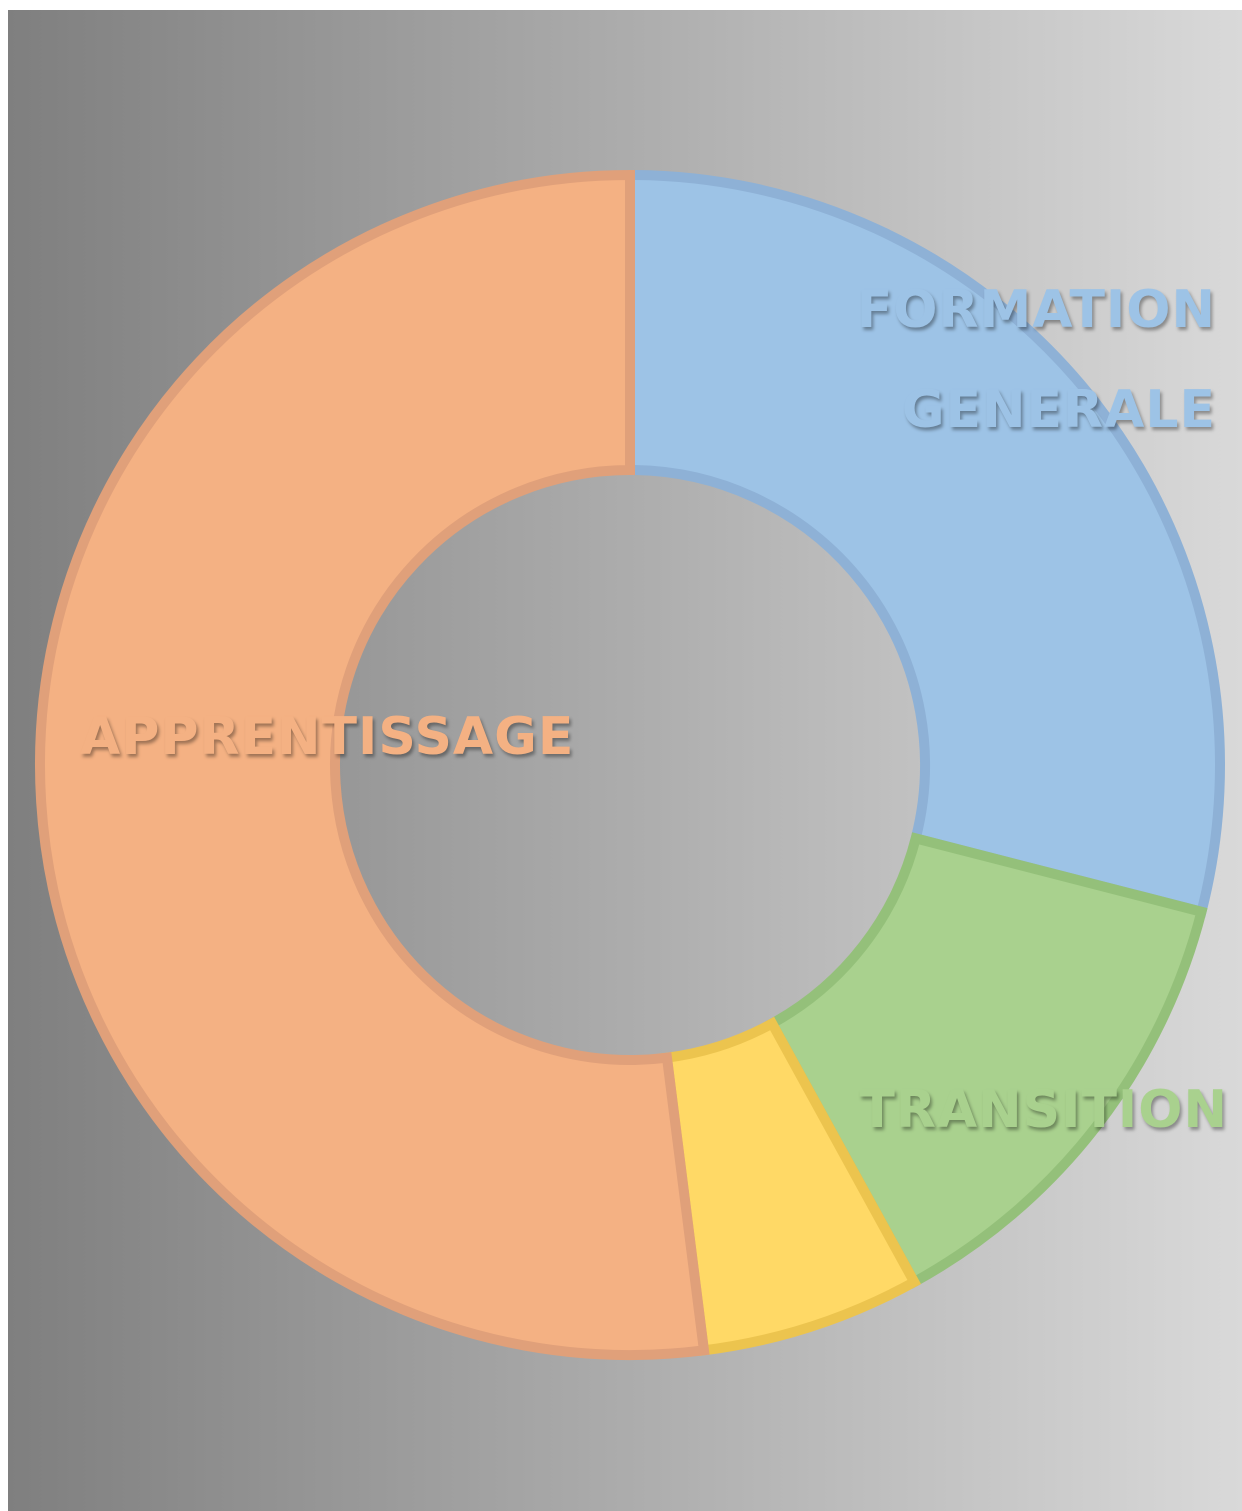  I want to click on slice-label: APPRENTISSAGE, so click(327, 737).